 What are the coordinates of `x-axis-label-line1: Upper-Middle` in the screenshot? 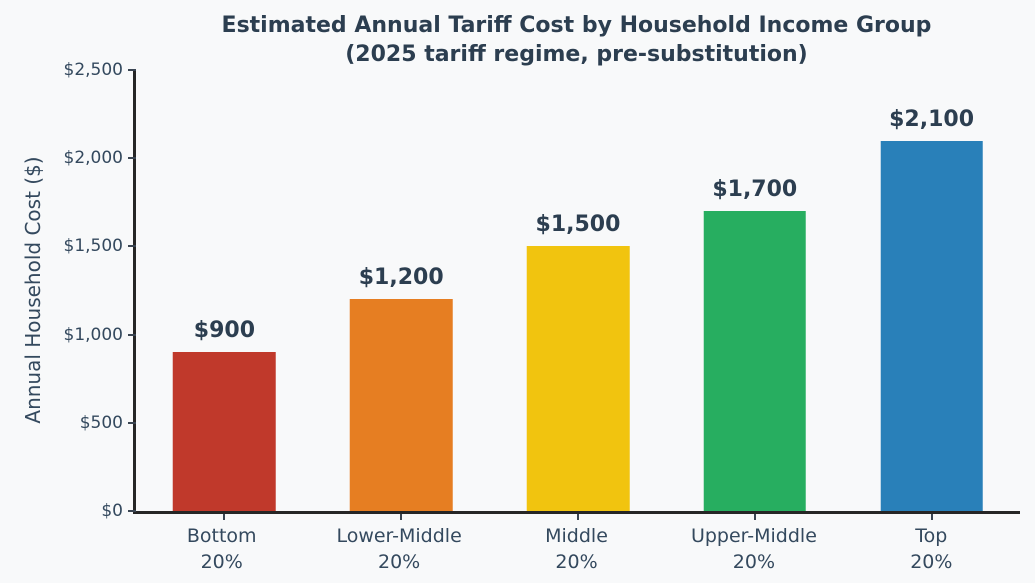 It's located at (753, 536).